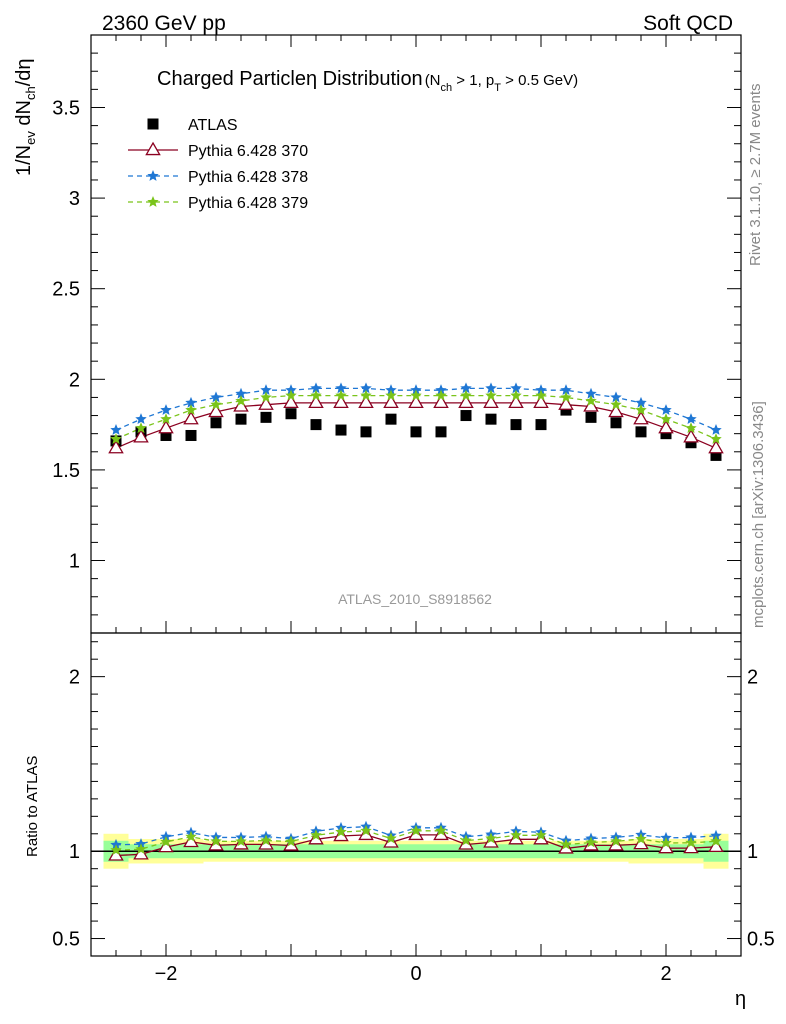 The width and height of the screenshot is (786, 1024). I want to click on y-tick-label-main: 1.5, so click(66, 471).